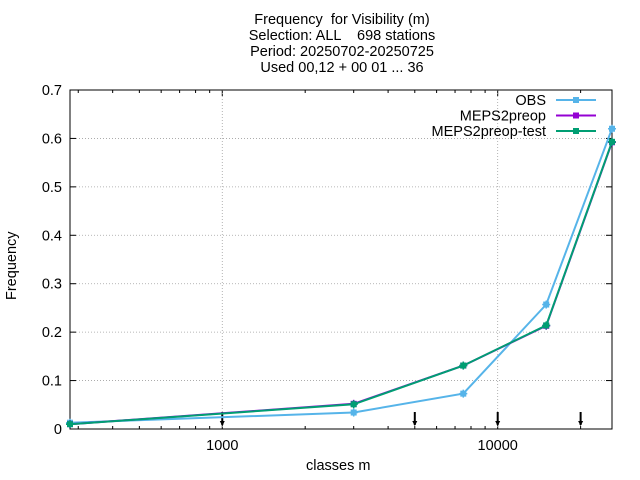 Image resolution: width=640 pixels, height=480 pixels. Describe the element at coordinates (342, 20) in the screenshot. I see `title-line-1: Frequency for Visibility (m)` at that location.